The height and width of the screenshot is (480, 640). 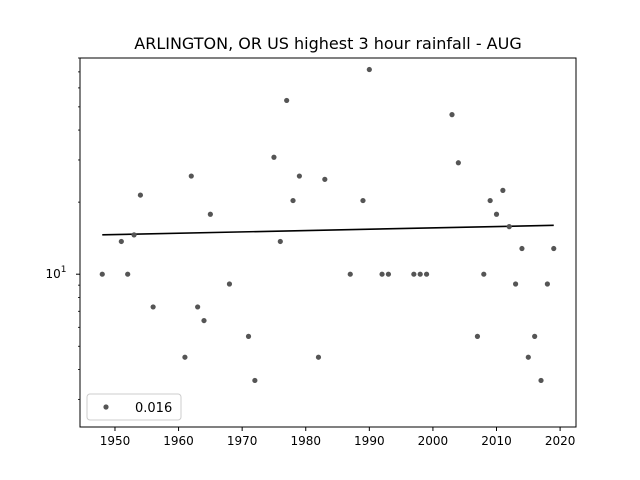 I want to click on legend: 0.016, so click(x=134, y=407).